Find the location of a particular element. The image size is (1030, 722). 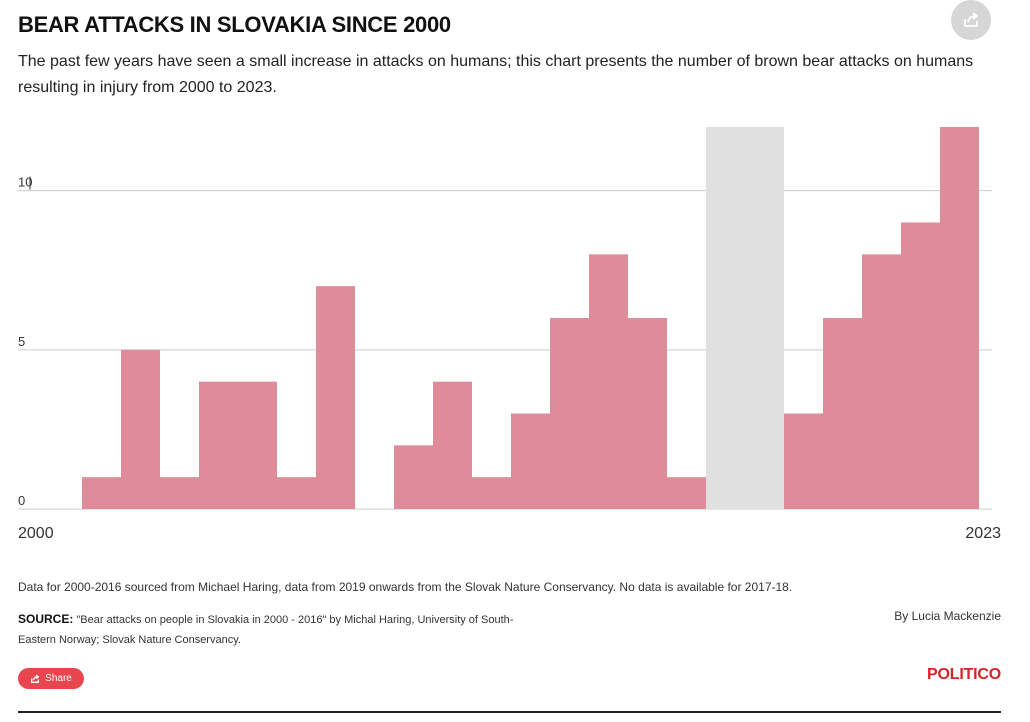

bar-2010 is located at coordinates (452, 445).